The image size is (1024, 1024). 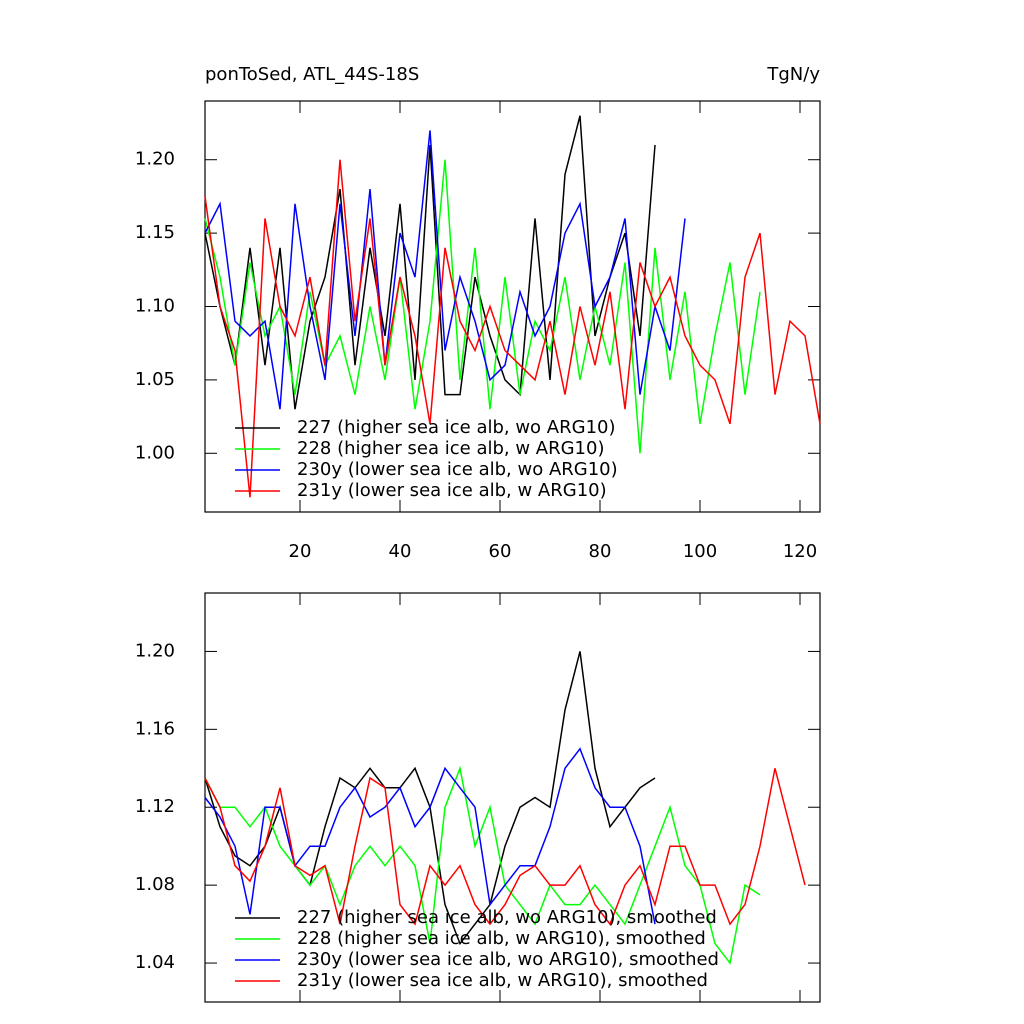 What do you see at coordinates (500, 551) in the screenshot?
I see `x-tick-label: 60` at bounding box center [500, 551].